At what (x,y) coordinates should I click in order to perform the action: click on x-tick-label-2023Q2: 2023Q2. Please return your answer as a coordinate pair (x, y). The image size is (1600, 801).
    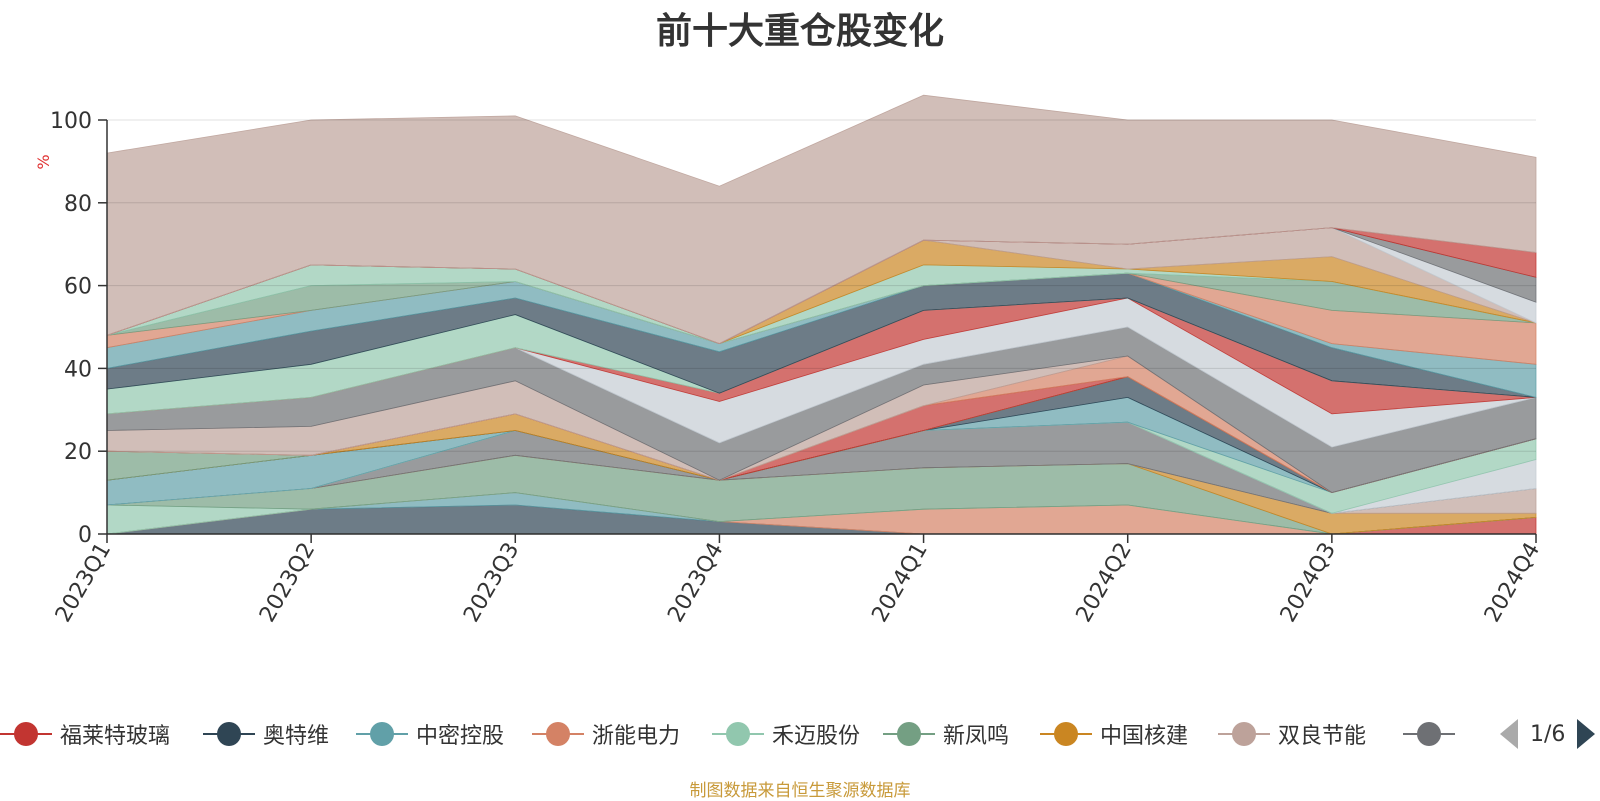
    Looking at the image, I should click on (287, 583).